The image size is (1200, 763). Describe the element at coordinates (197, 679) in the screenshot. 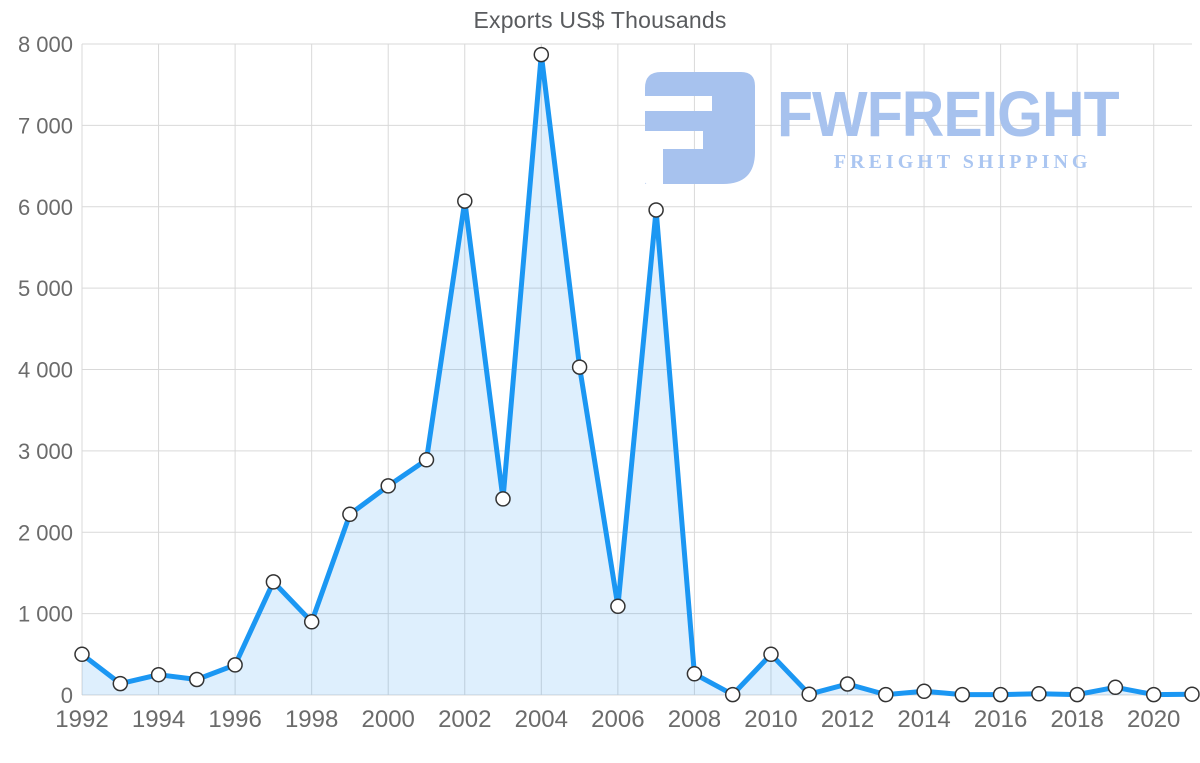

I see `data-point-1995` at that location.